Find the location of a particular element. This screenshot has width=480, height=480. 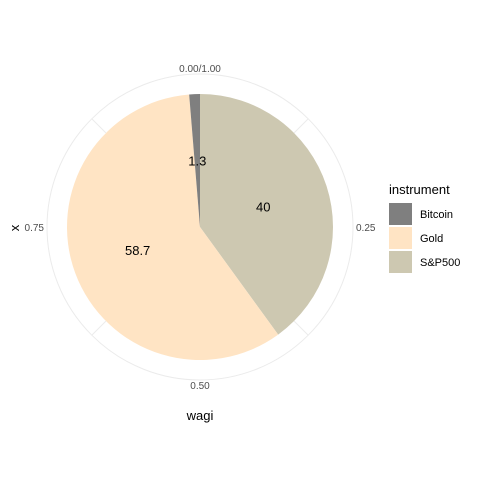

data-label-gold: 58.7 is located at coordinates (137, 250).